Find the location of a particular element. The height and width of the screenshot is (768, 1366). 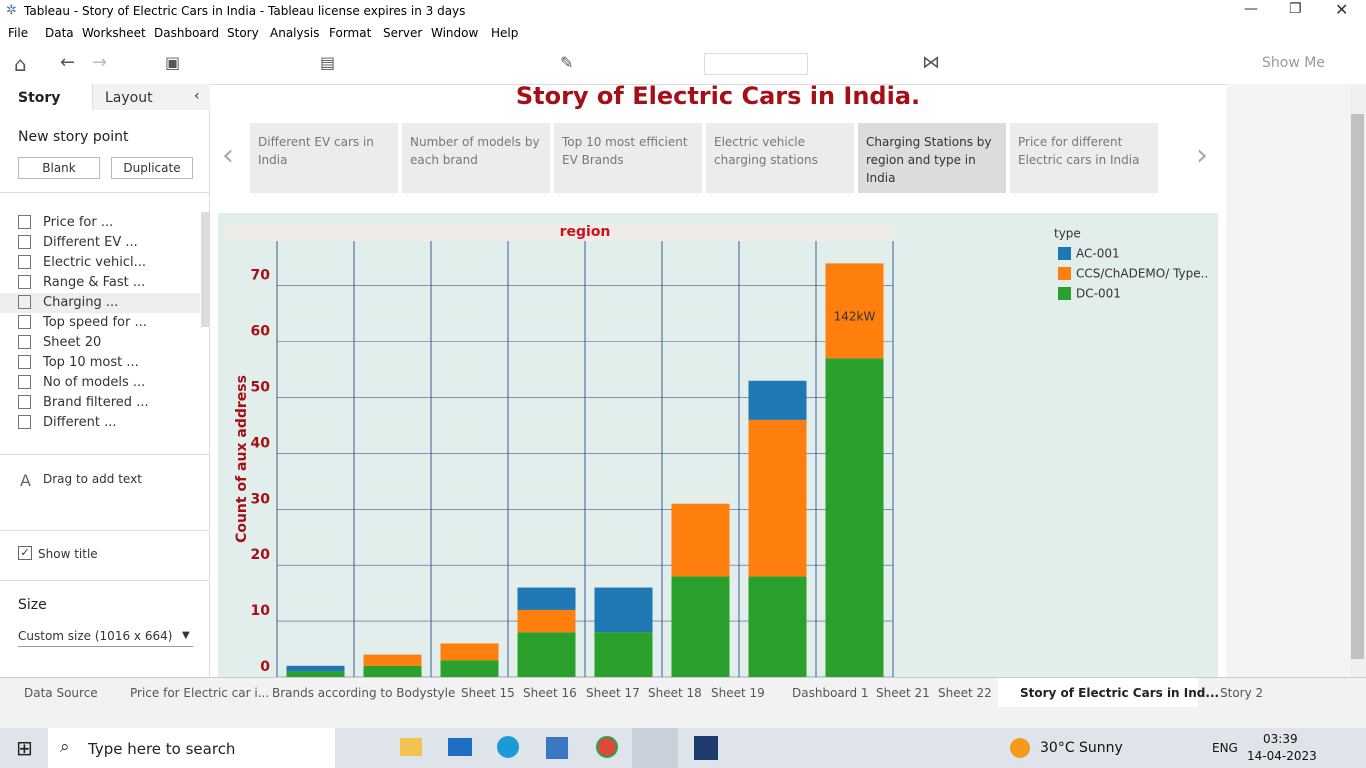

highlight-button: ✎ is located at coordinates (567, 62).